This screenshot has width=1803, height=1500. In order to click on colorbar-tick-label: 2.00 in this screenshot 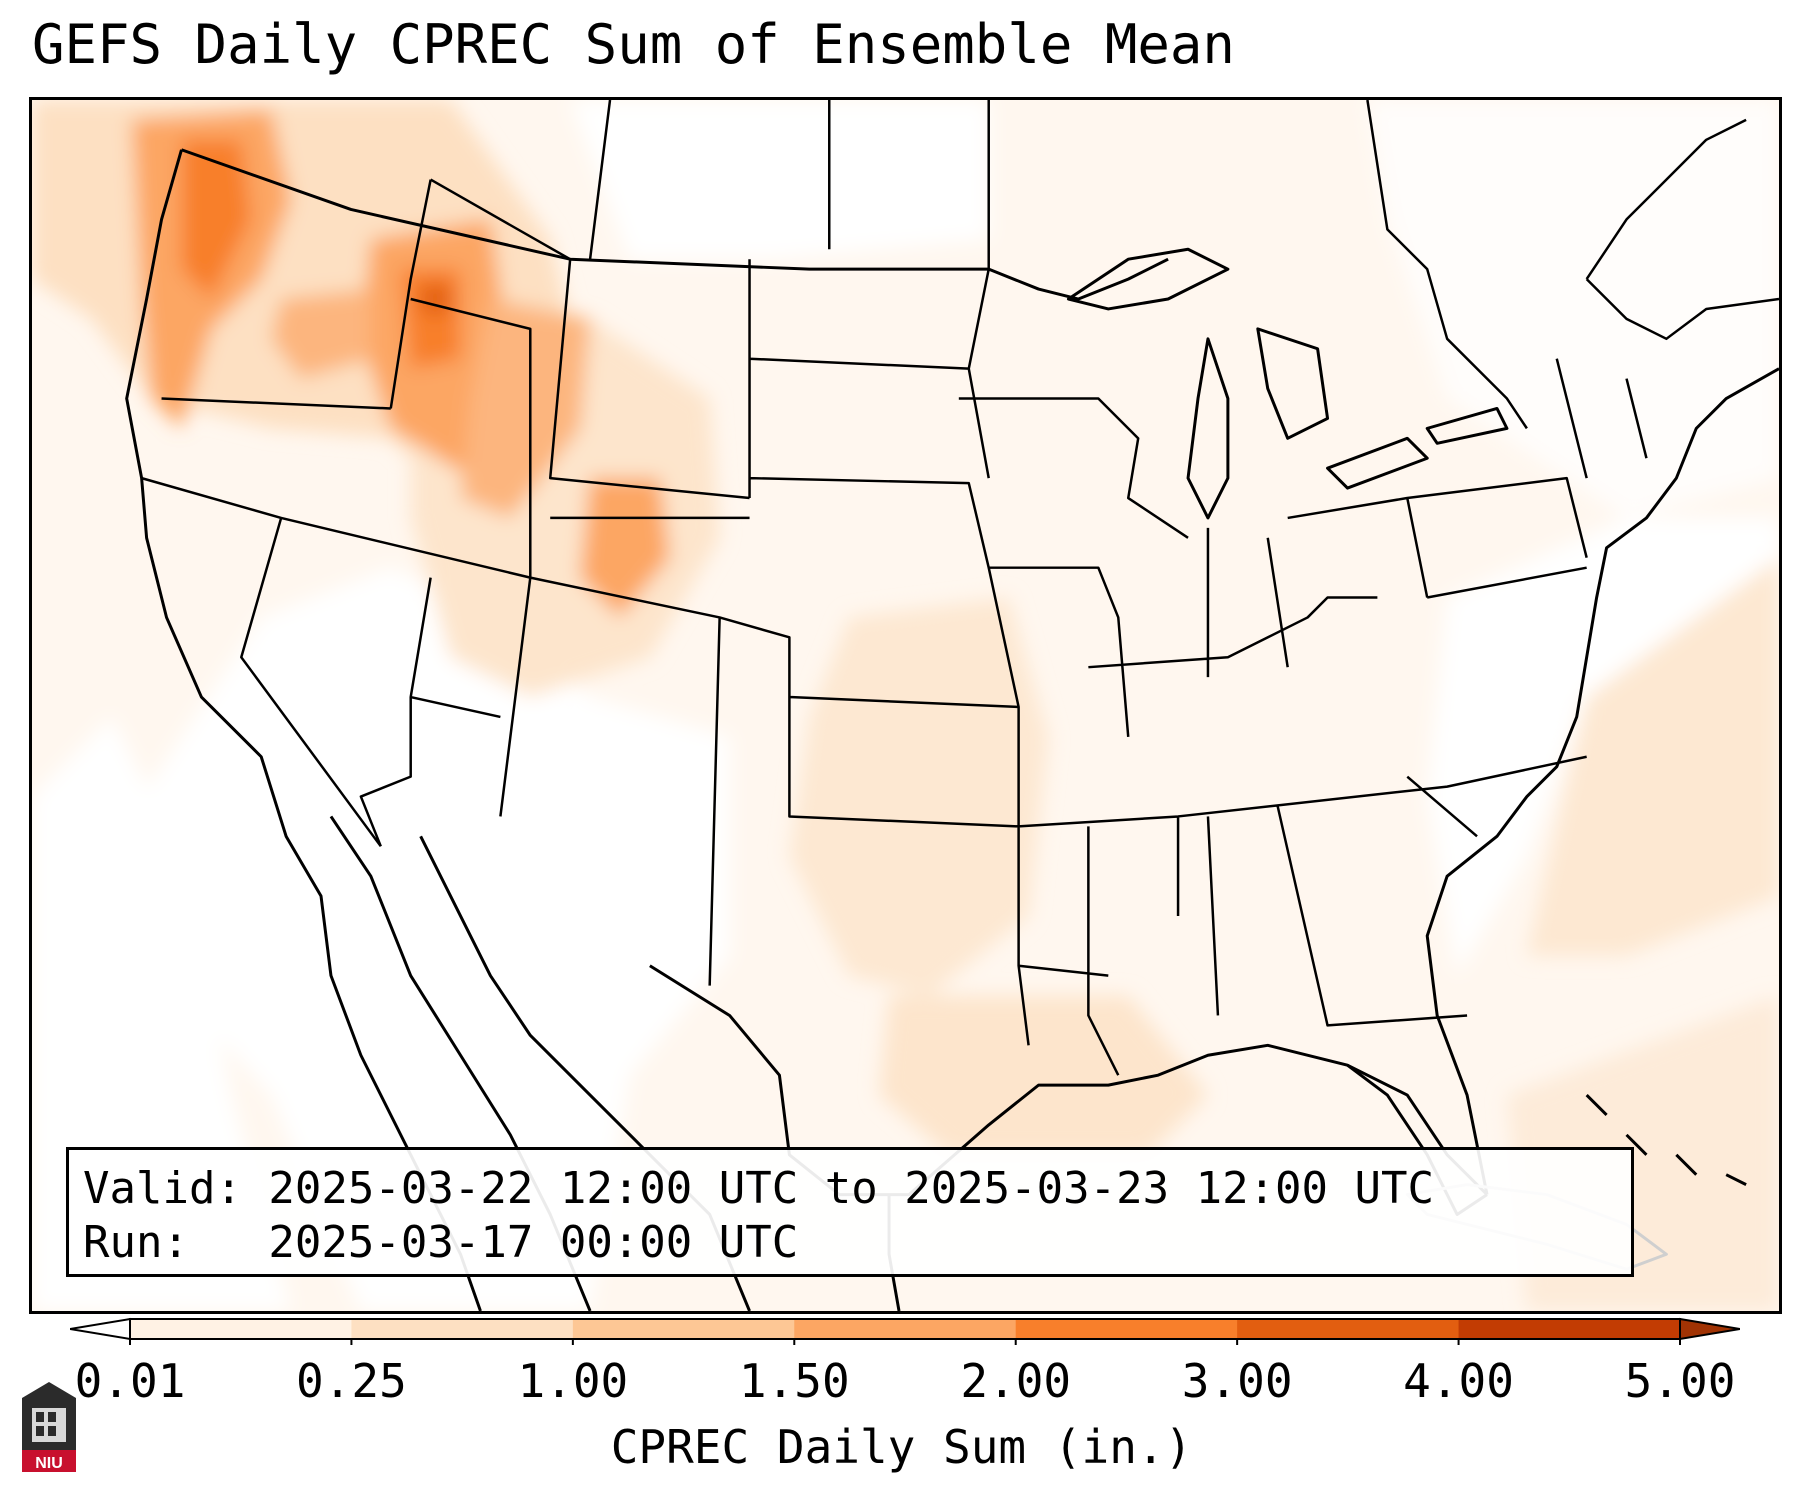, I will do `click(1016, 1381)`.